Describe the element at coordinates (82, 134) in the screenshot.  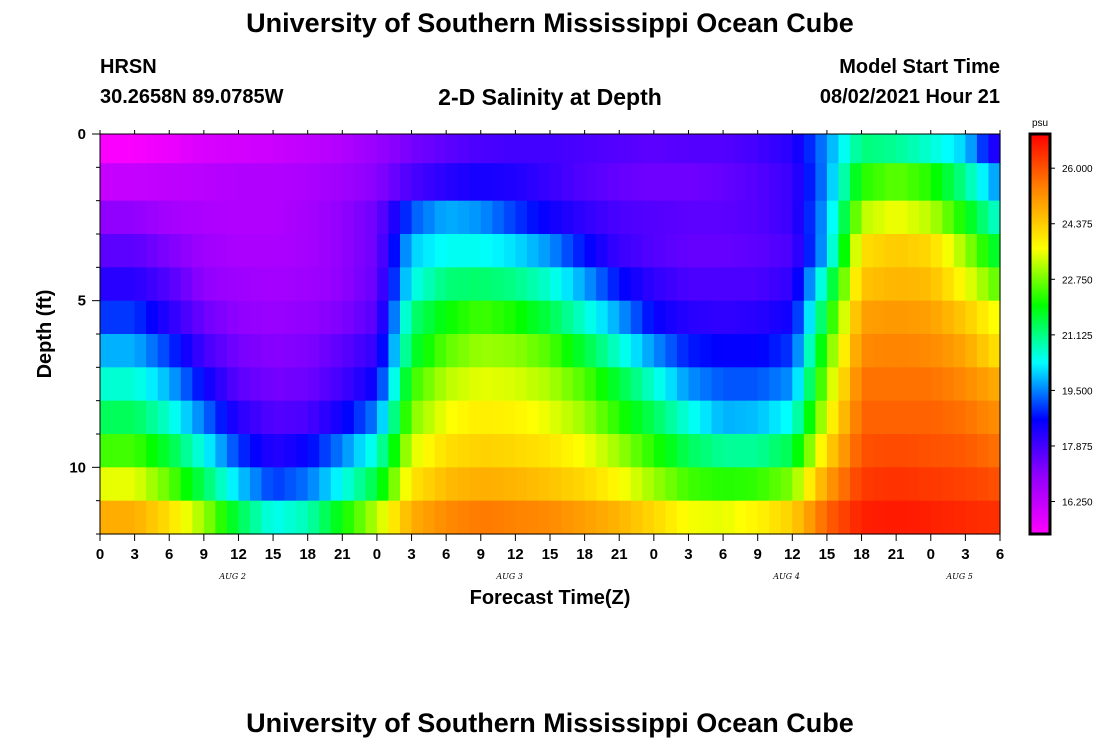
I see `y-tick-label: 0` at that location.